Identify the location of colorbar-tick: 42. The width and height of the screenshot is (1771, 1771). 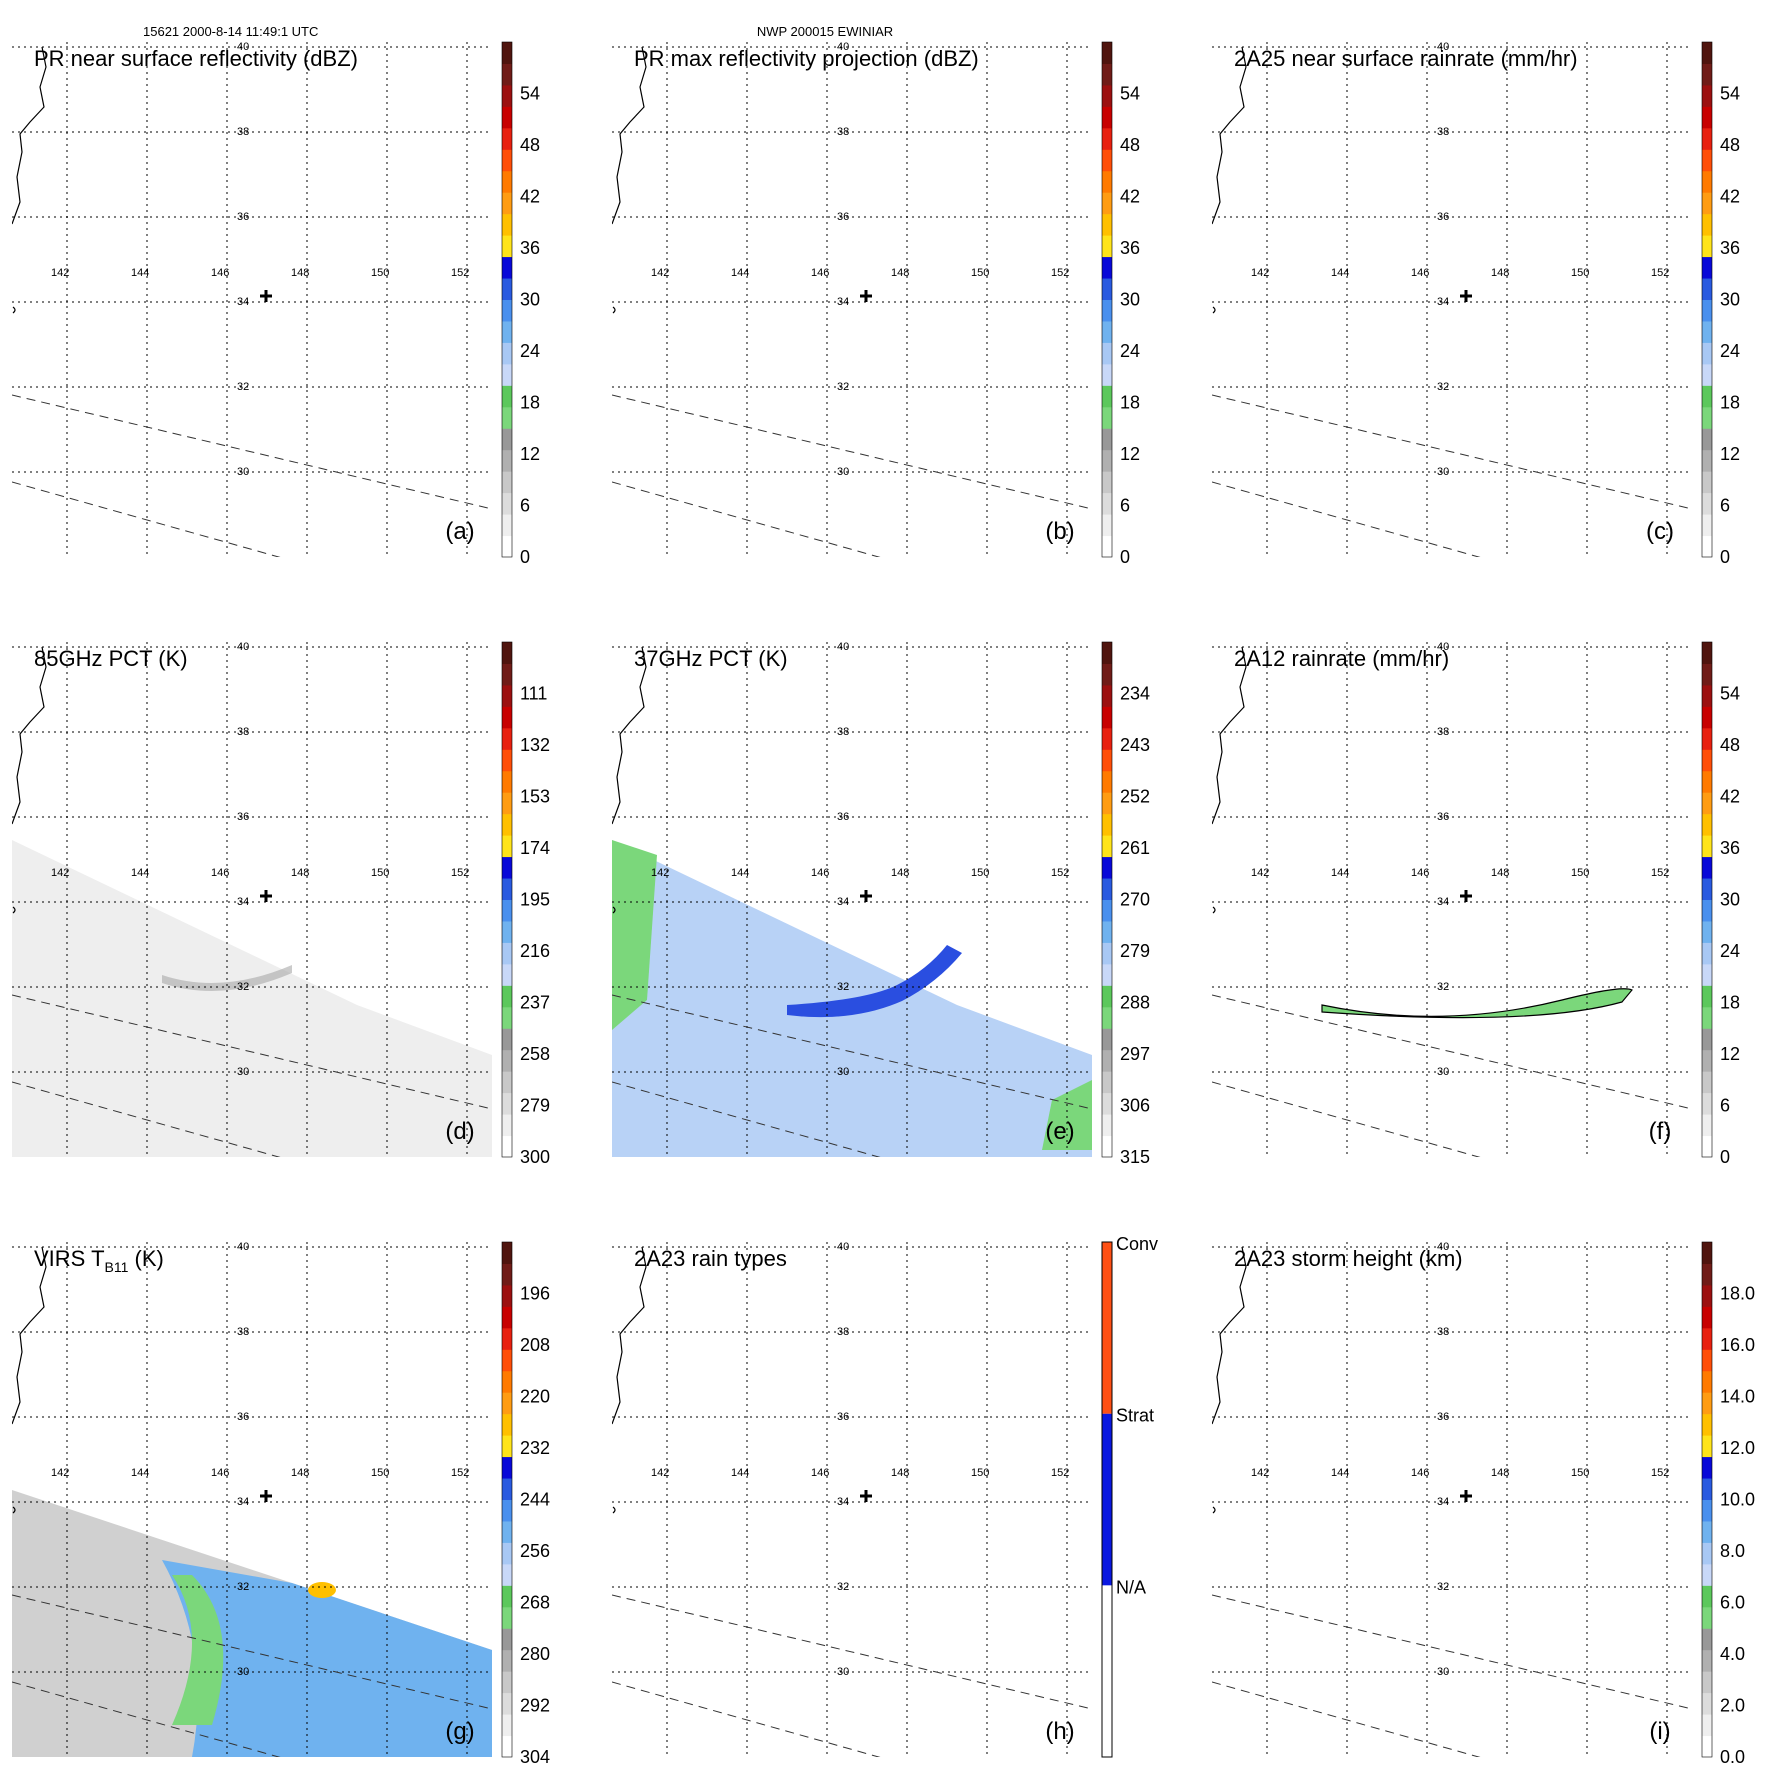
(530, 197).